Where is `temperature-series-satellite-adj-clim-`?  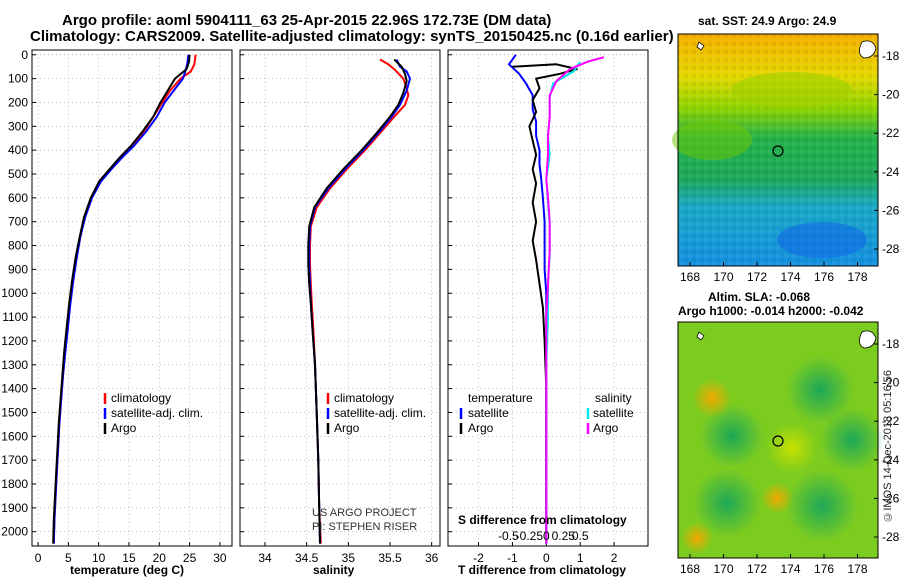
temperature-series-satellite-adj-clim- is located at coordinates (121, 299).